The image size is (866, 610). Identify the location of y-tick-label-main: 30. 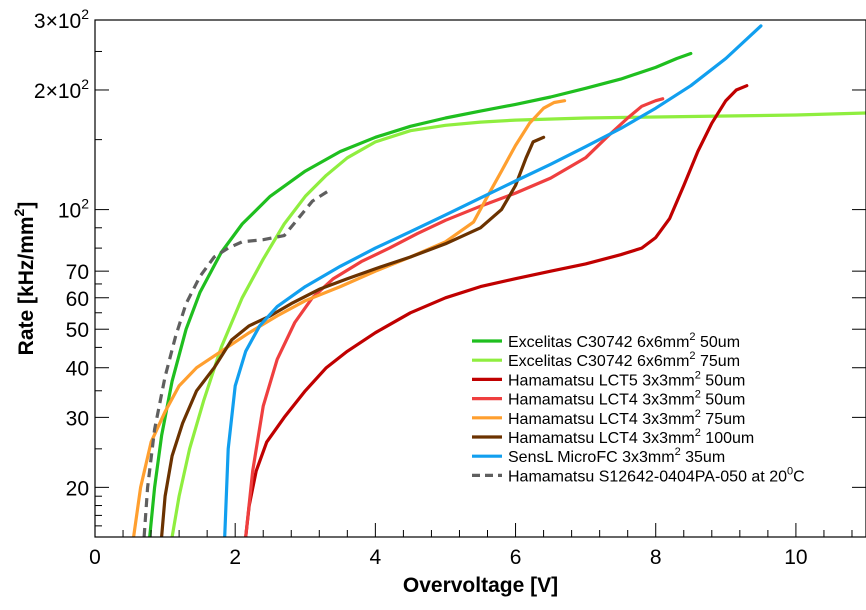
(77, 418).